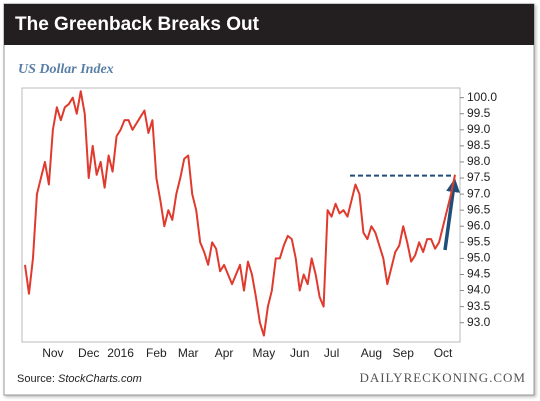  What do you see at coordinates (120, 353) in the screenshot?
I see `x-tick-label: 2016` at bounding box center [120, 353].